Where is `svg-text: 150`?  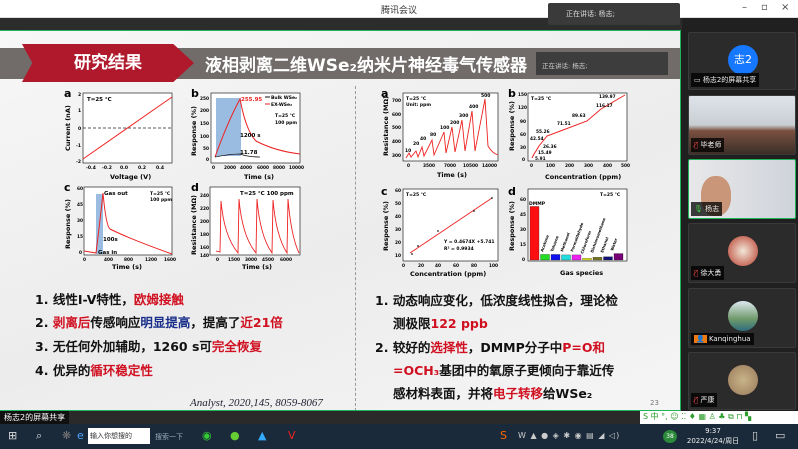 svg-text: 150 is located at coordinates (204, 124).